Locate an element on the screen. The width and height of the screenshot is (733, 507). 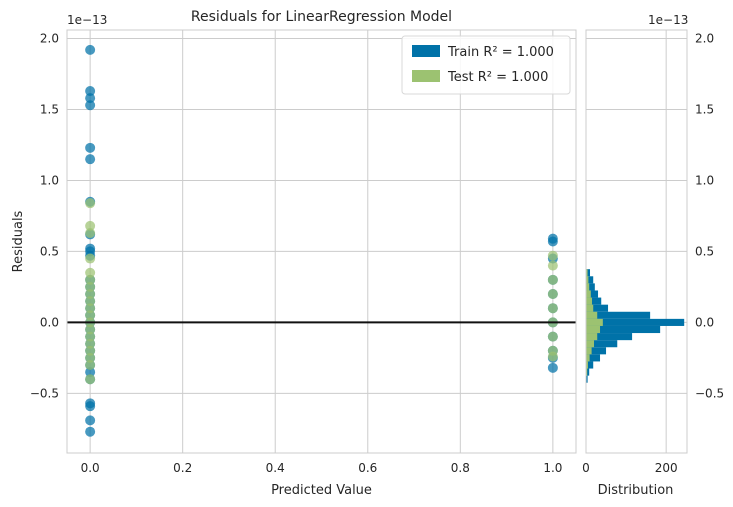
histogram-x-label: Distribution is located at coordinates (636, 490).